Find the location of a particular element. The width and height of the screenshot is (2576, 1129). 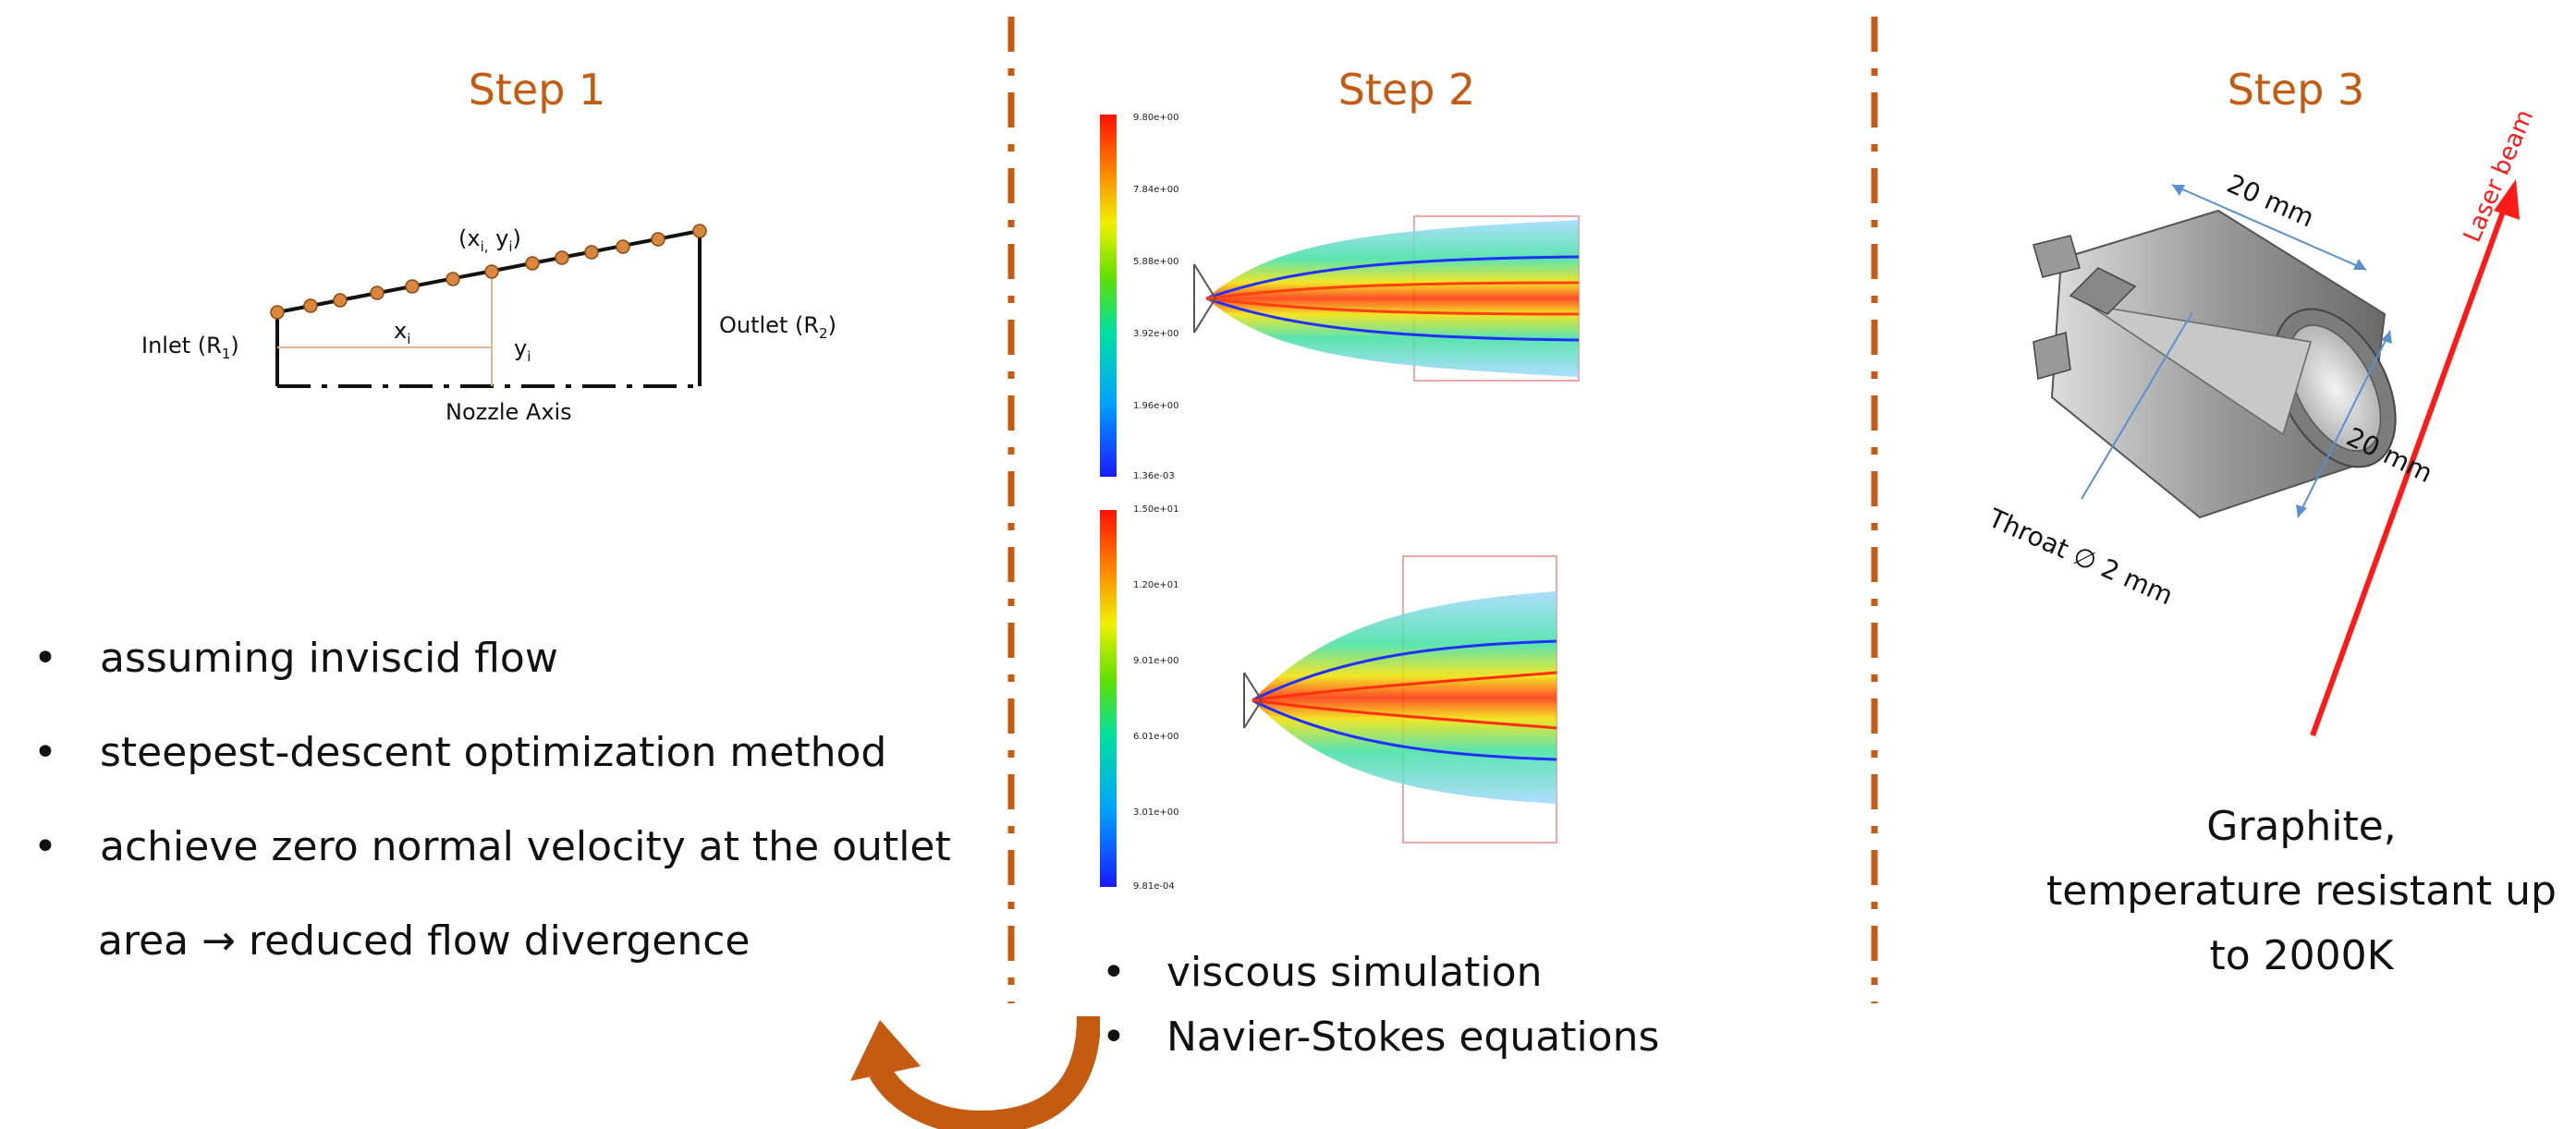

colorbar-top-tick: 1.36e-03 is located at coordinates (1154, 476).